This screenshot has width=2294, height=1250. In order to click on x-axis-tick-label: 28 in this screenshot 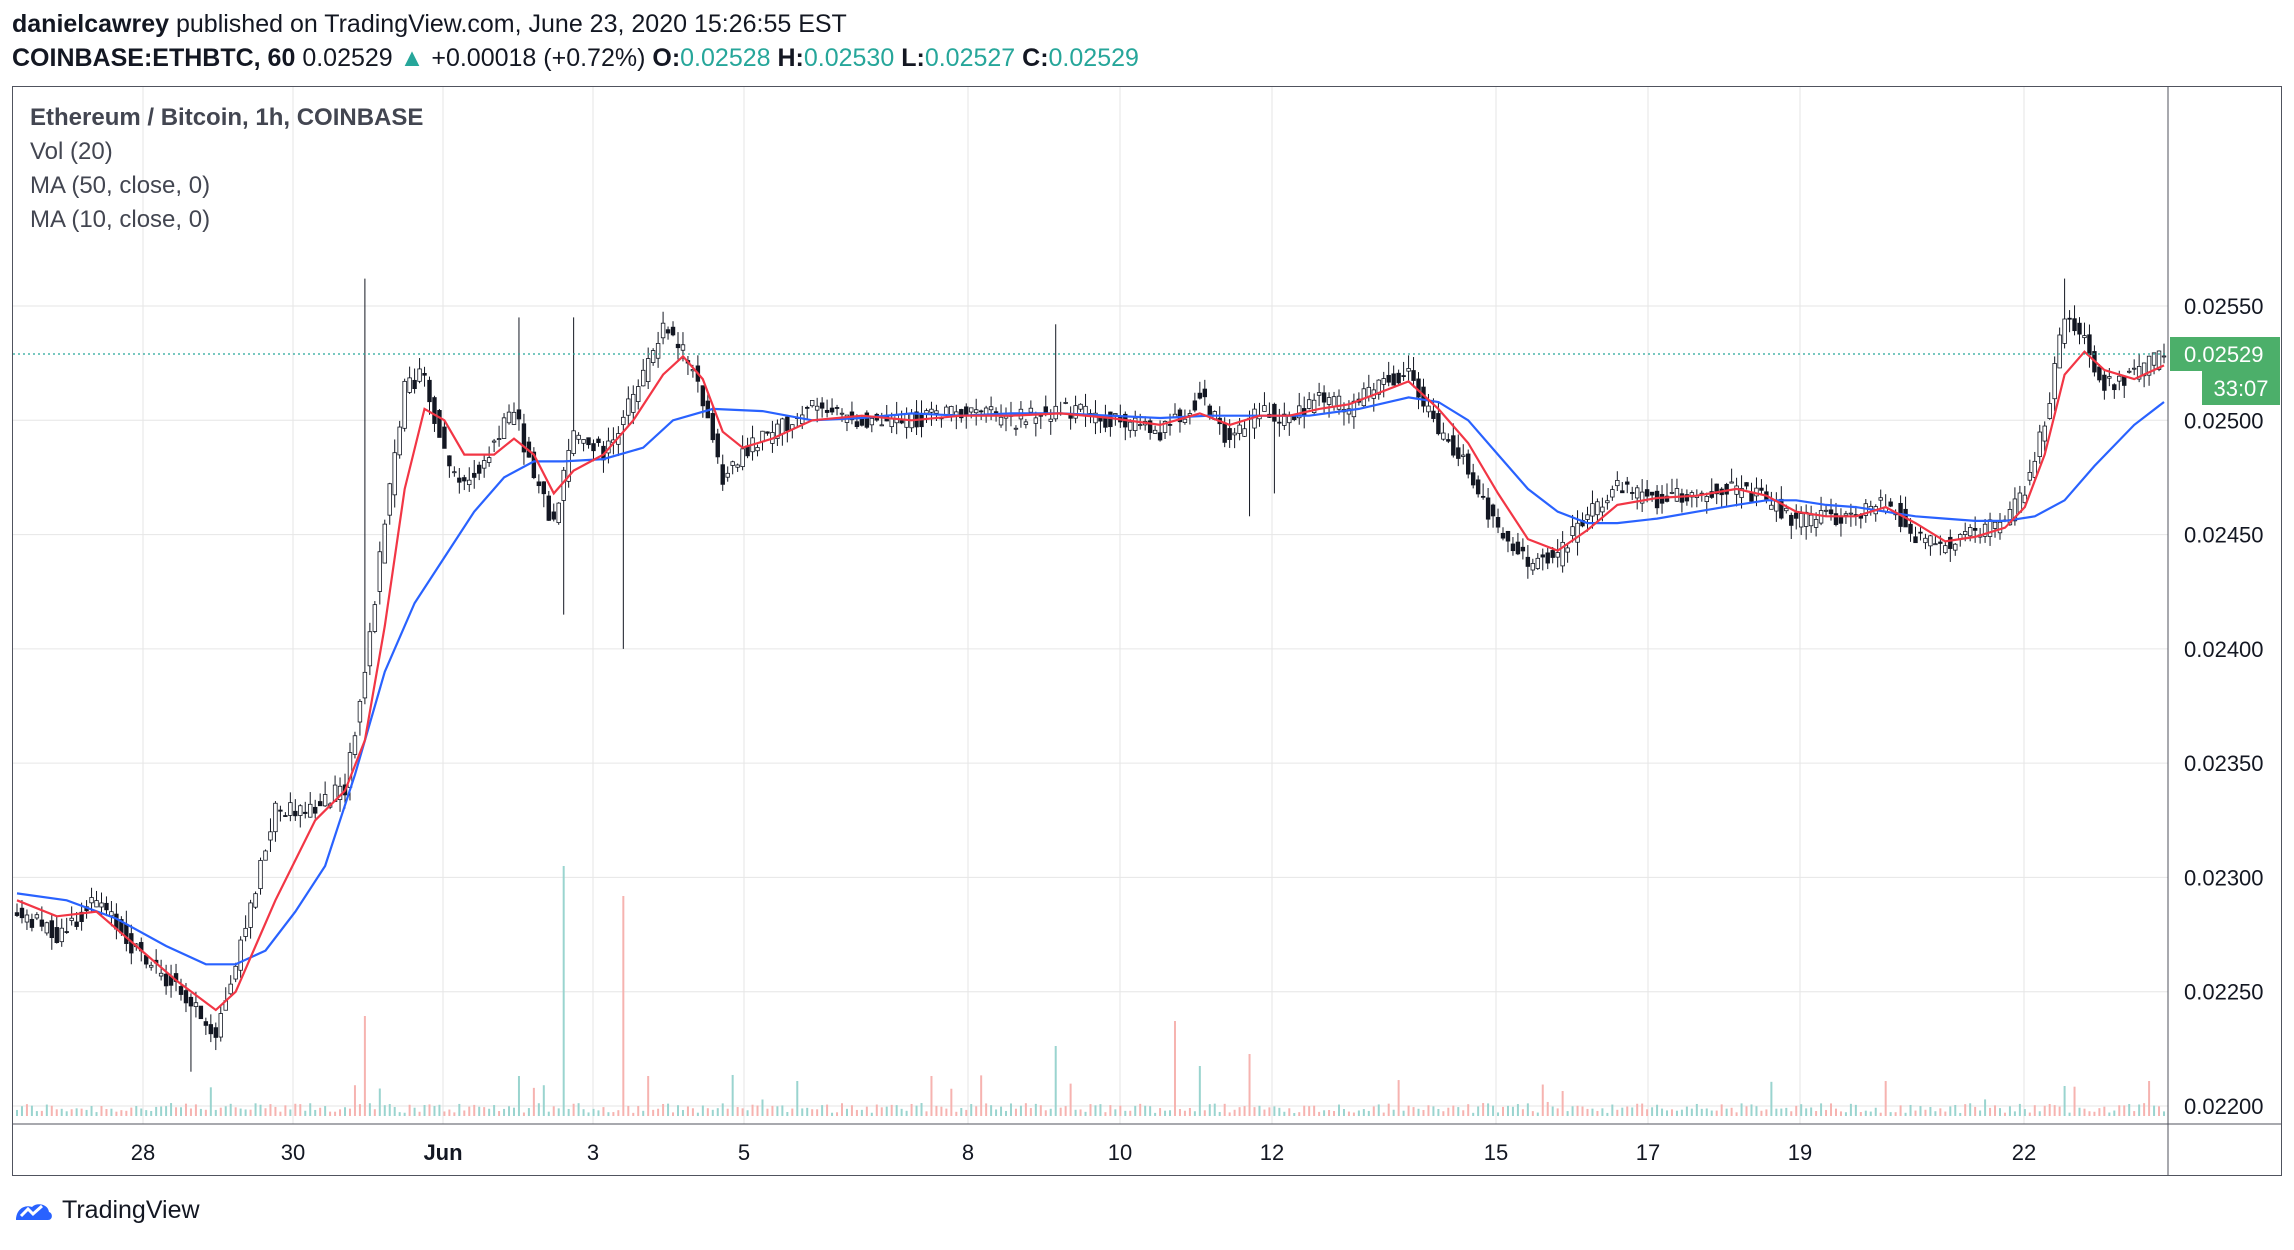, I will do `click(143, 1152)`.